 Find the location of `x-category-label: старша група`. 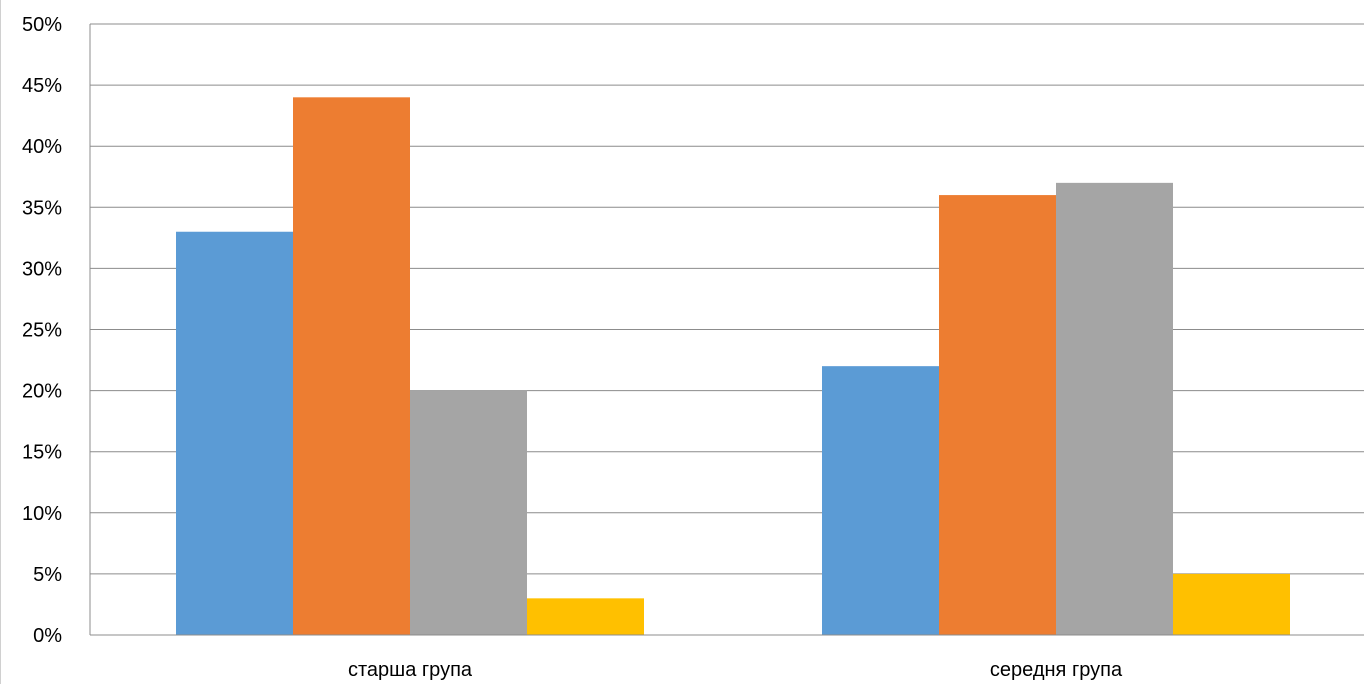

x-category-label: старша група is located at coordinates (410, 670).